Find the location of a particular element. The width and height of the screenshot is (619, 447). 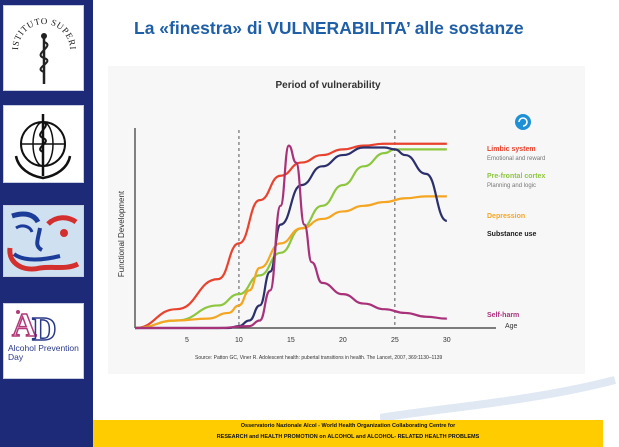

refresh-icon is located at coordinates (523, 122).